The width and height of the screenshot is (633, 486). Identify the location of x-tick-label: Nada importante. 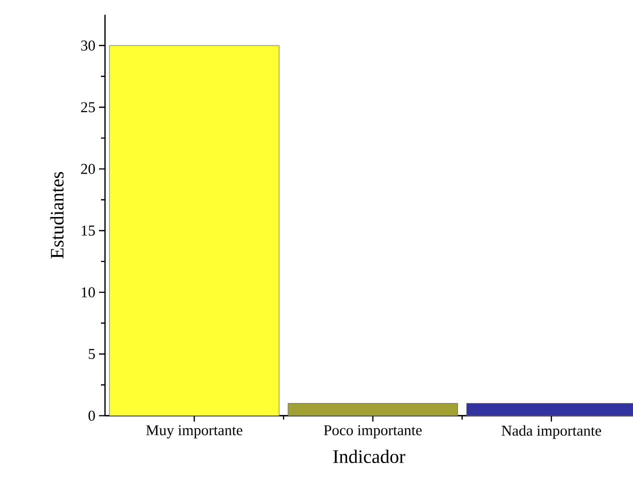
(552, 432).